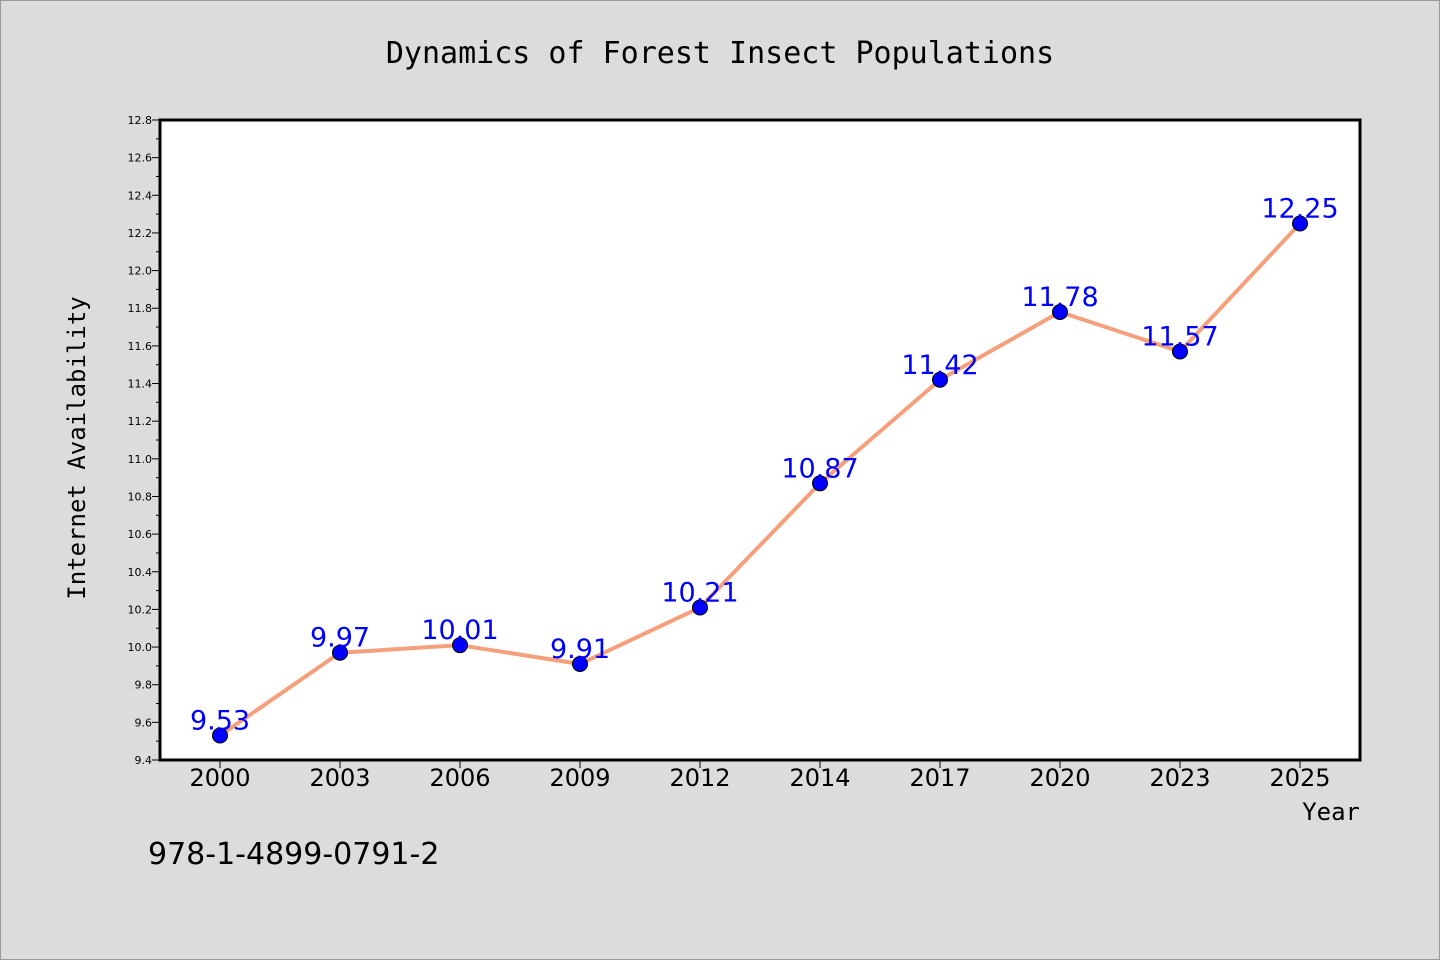 This screenshot has height=960, width=1440. I want to click on data-label: 10.21, so click(699, 593).